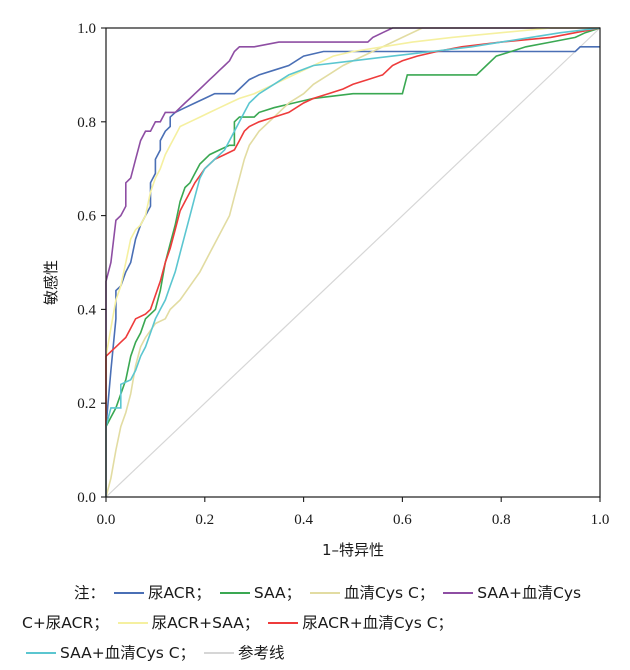 The image size is (630, 670). Describe the element at coordinates (86, 217) in the screenshot. I see `y-tick-label: 0.6` at that location.